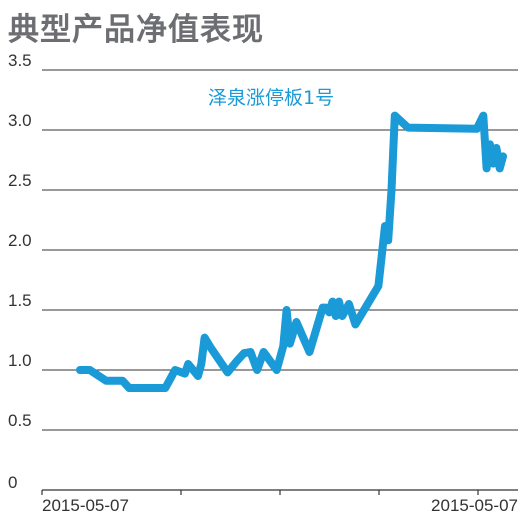 The image size is (525, 518). Describe the element at coordinates (12, 482) in the screenshot. I see `y-tick-label: 0` at that location.